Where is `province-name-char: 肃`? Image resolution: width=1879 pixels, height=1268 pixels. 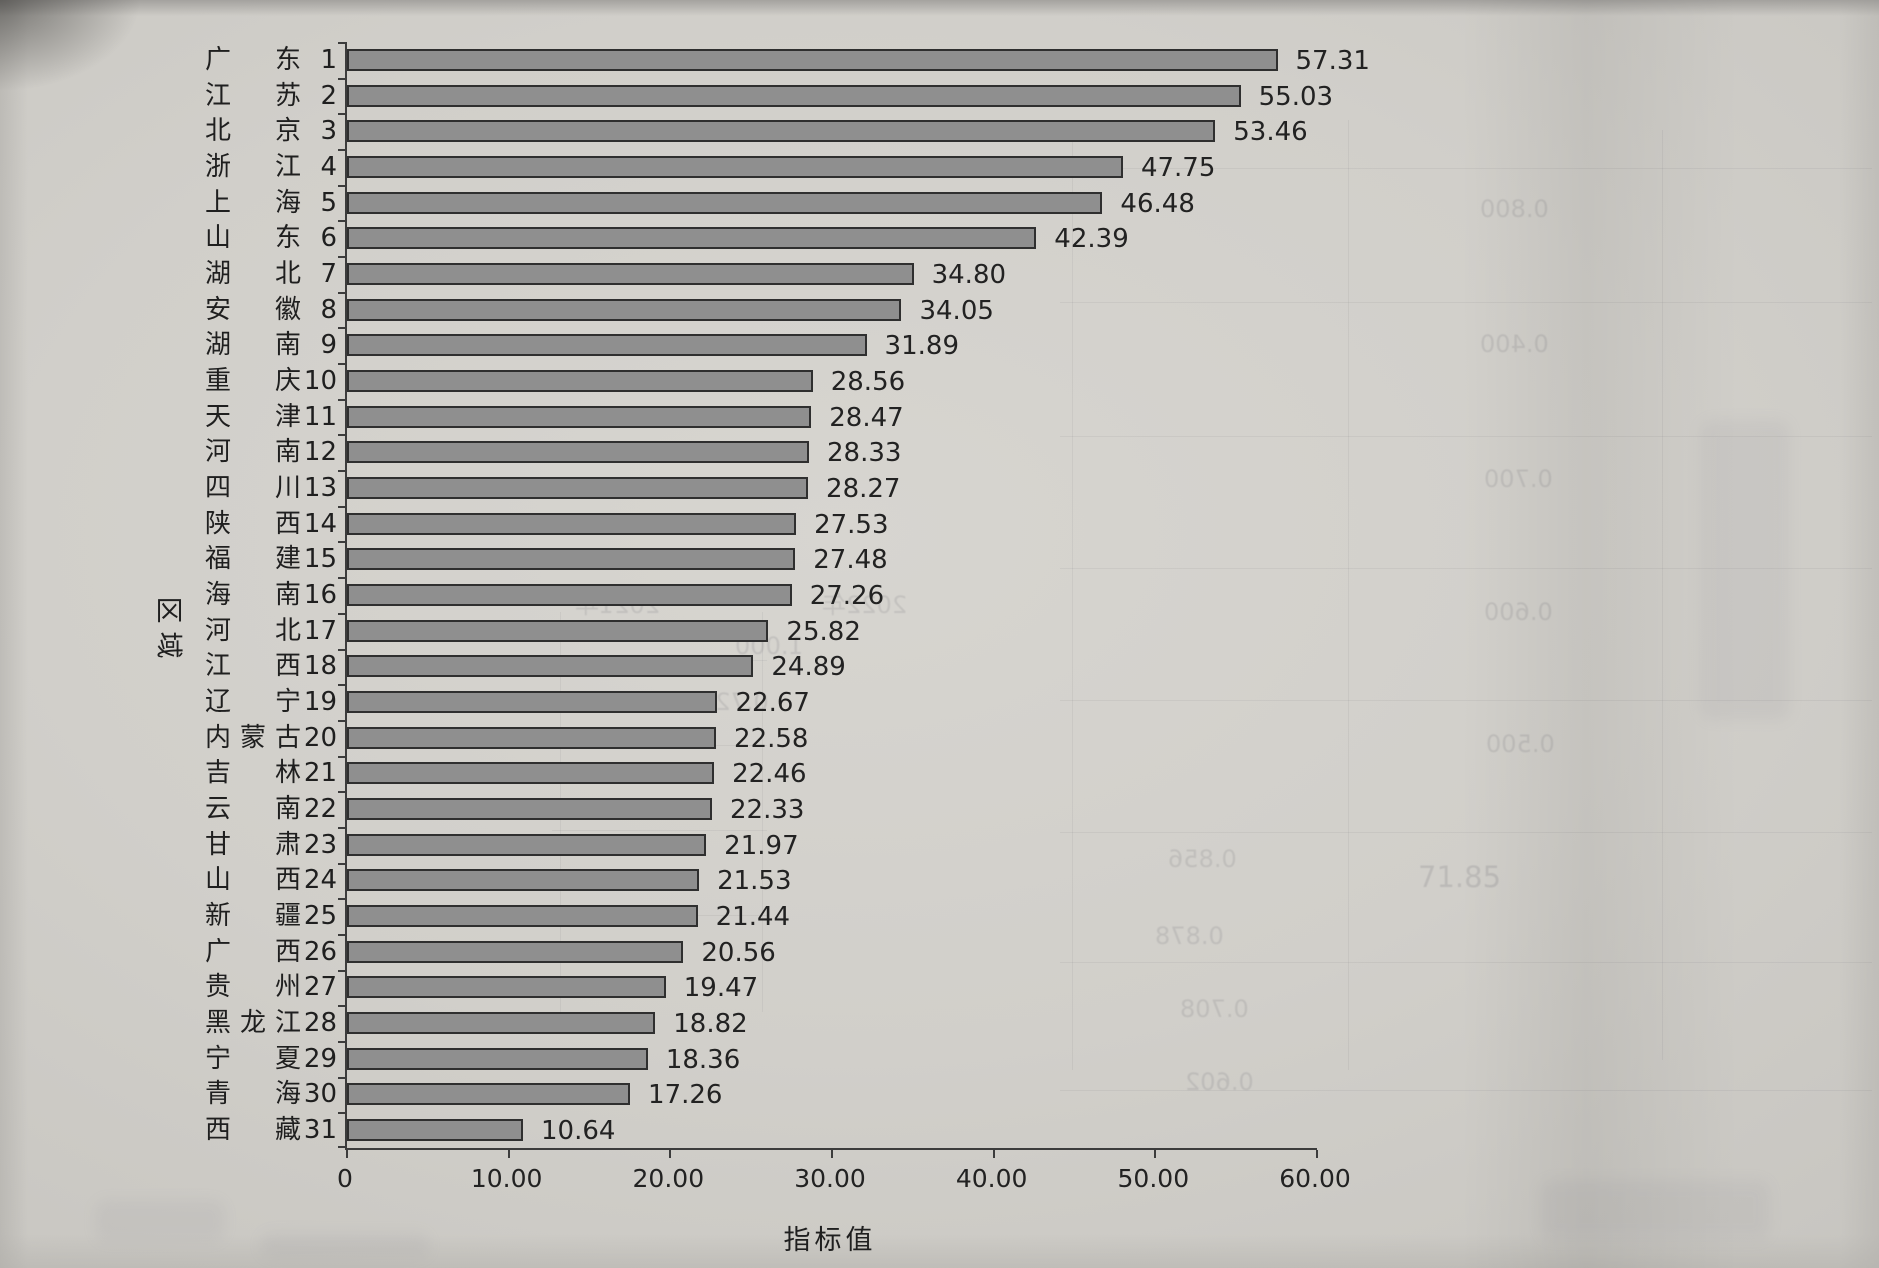
province-name-char: 肃 is located at coordinates (287, 844).